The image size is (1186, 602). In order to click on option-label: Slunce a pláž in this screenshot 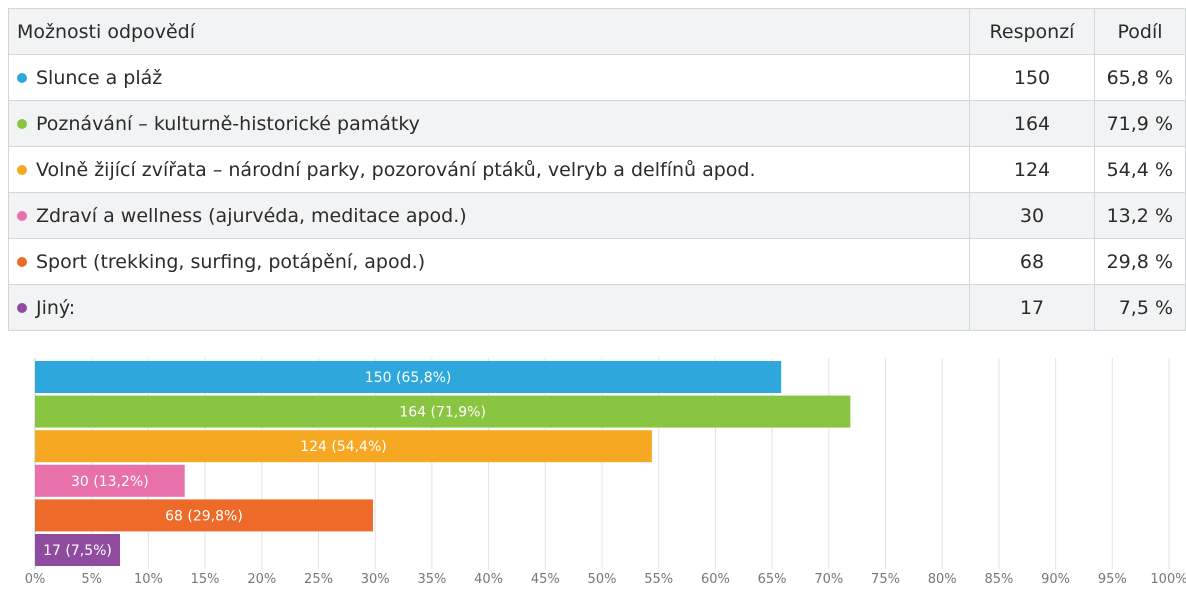, I will do `click(99, 77)`.